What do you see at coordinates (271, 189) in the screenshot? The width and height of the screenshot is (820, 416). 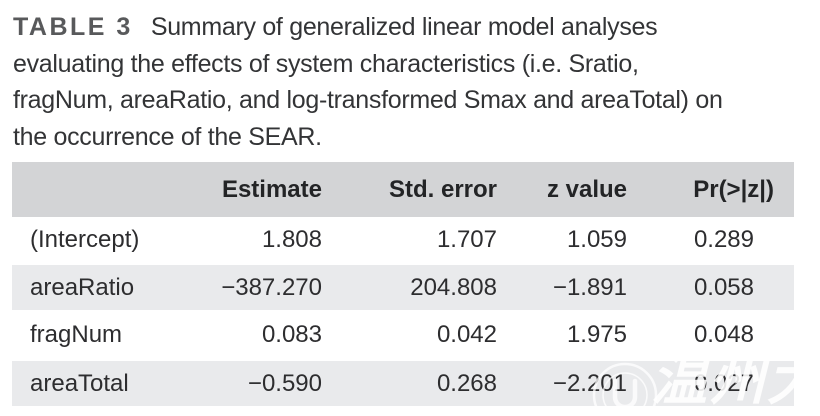 I see `header-estimate: Estimate` at bounding box center [271, 189].